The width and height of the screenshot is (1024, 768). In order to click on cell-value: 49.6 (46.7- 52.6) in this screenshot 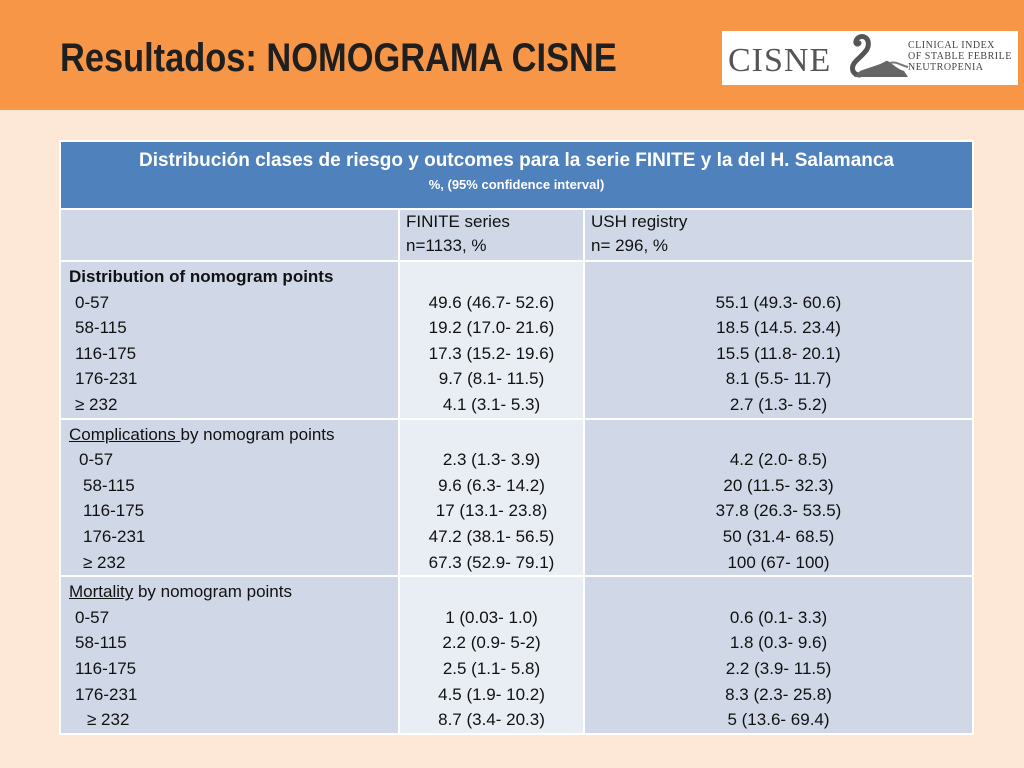, I will do `click(491, 302)`.